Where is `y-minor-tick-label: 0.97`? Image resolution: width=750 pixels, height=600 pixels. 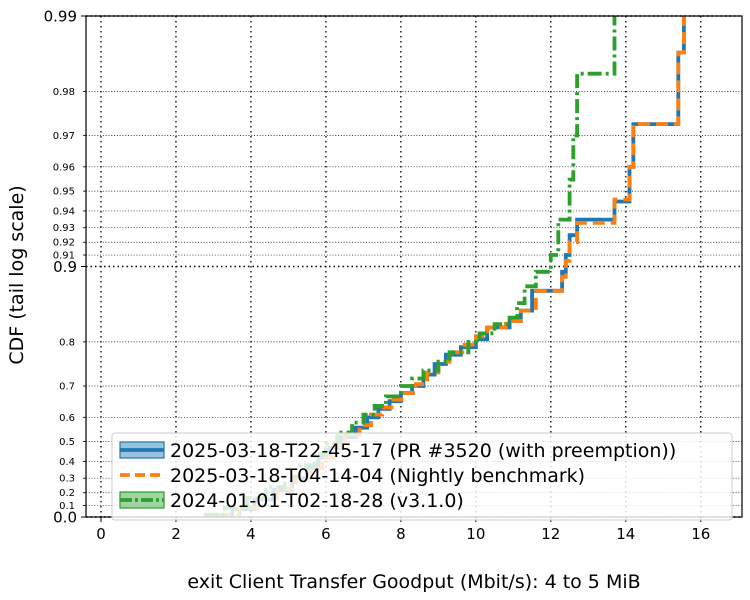 y-minor-tick-label: 0.97 is located at coordinates (64, 136).